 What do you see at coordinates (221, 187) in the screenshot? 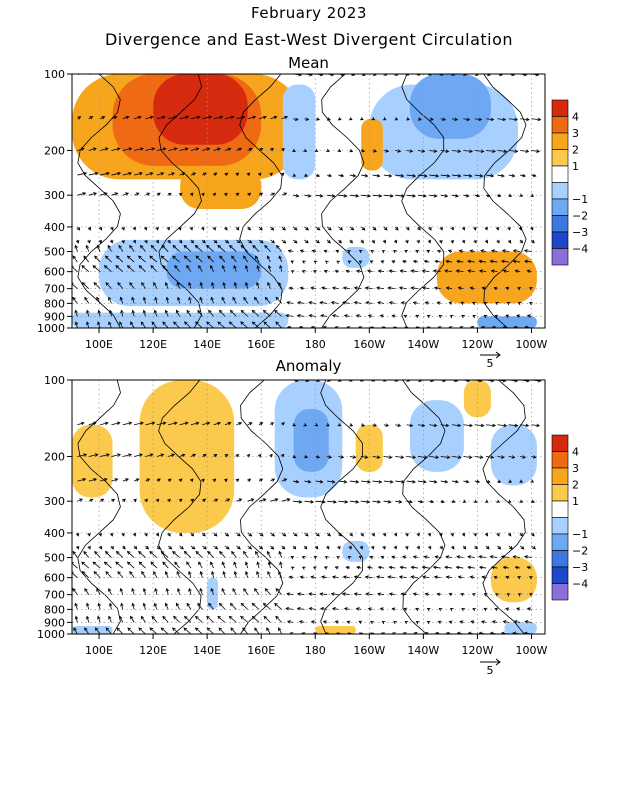
I see `divergence-region` at bounding box center [221, 187].